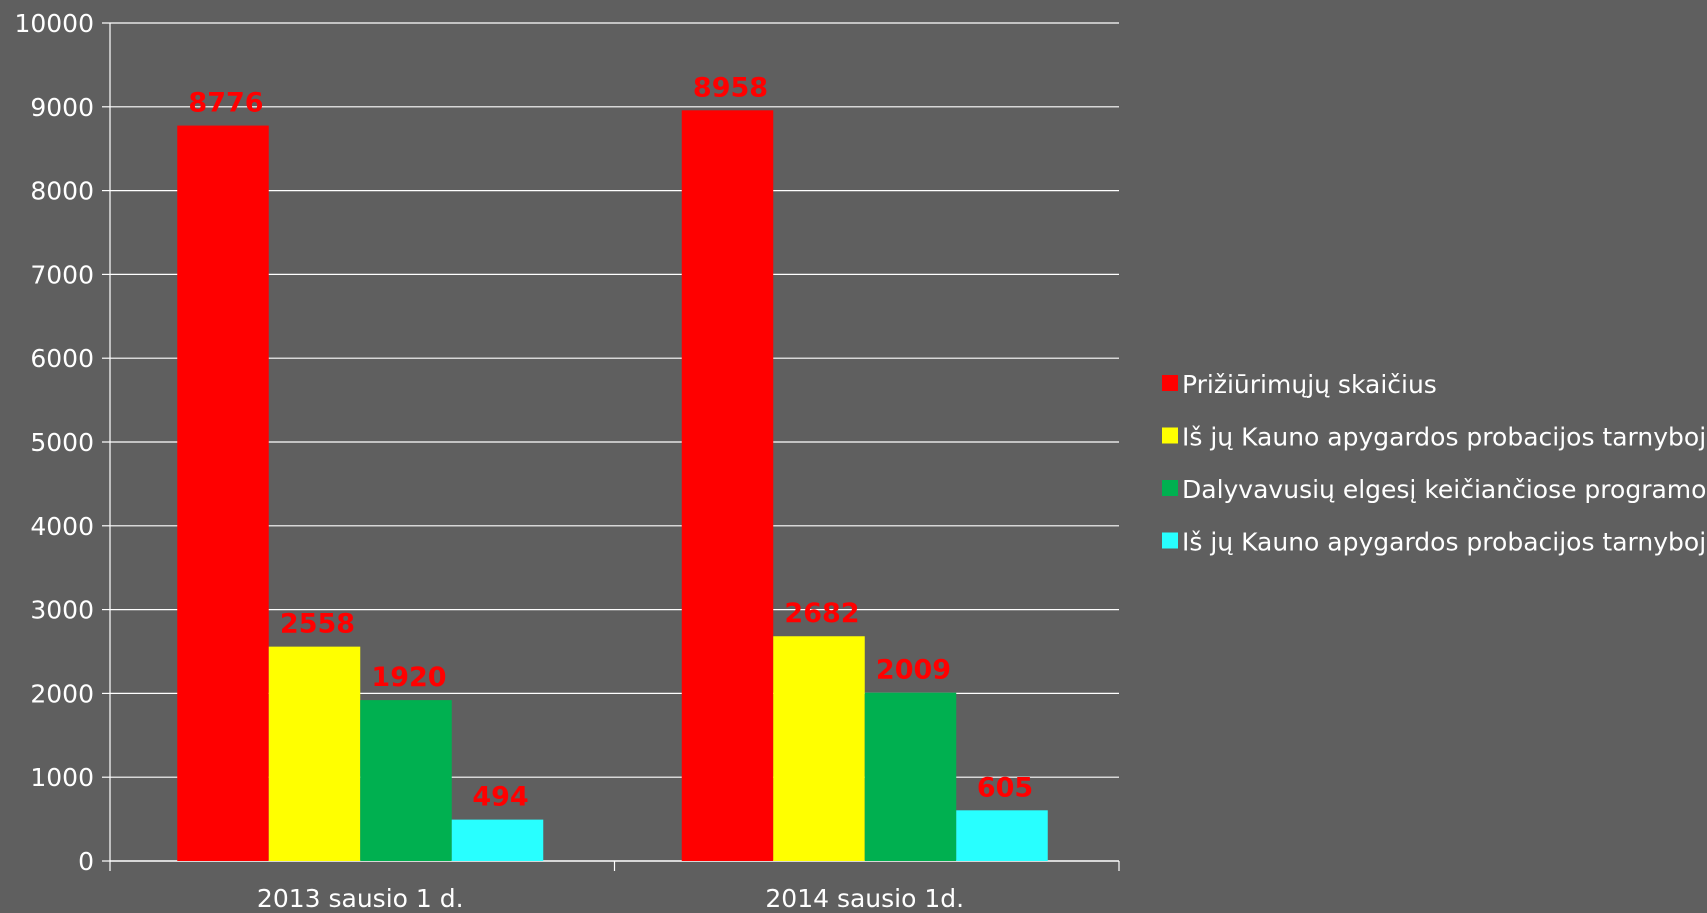 The image size is (1707, 913). I want to click on data-label-0-1: 2558, so click(317, 624).